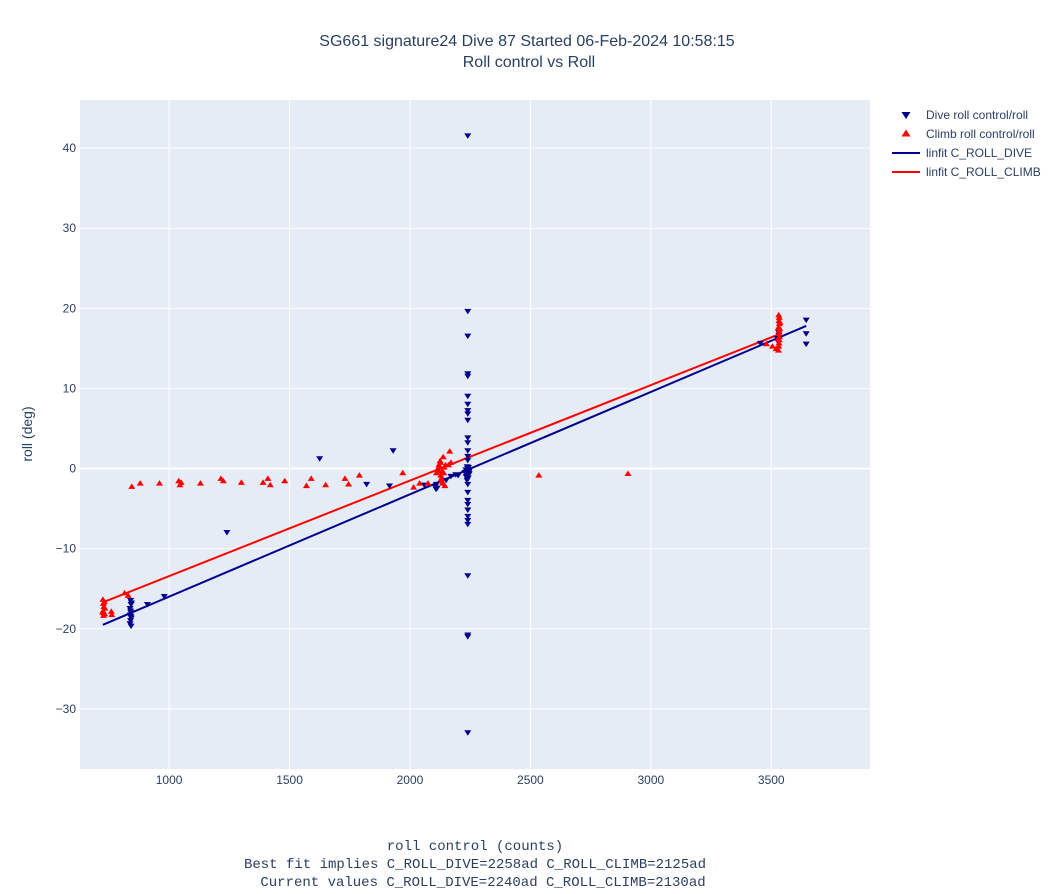 The image size is (1058, 894). Describe the element at coordinates (66, 549) in the screenshot. I see `y-tick-label: −10` at that location.